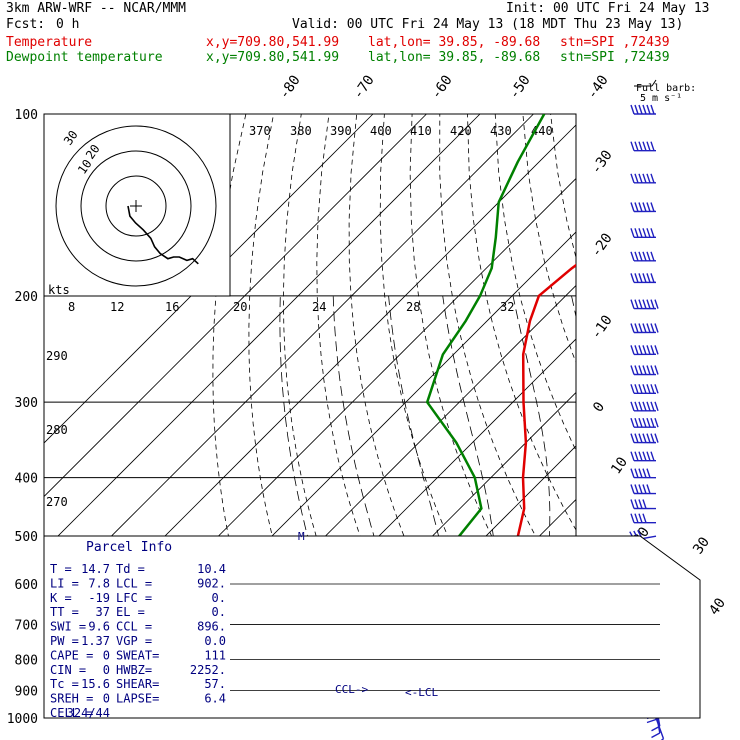 Image resolution: width=740 pixels, height=740 pixels. What do you see at coordinates (211, 569) in the screenshot?
I see `parcel-info-value: 10.4` at bounding box center [211, 569].